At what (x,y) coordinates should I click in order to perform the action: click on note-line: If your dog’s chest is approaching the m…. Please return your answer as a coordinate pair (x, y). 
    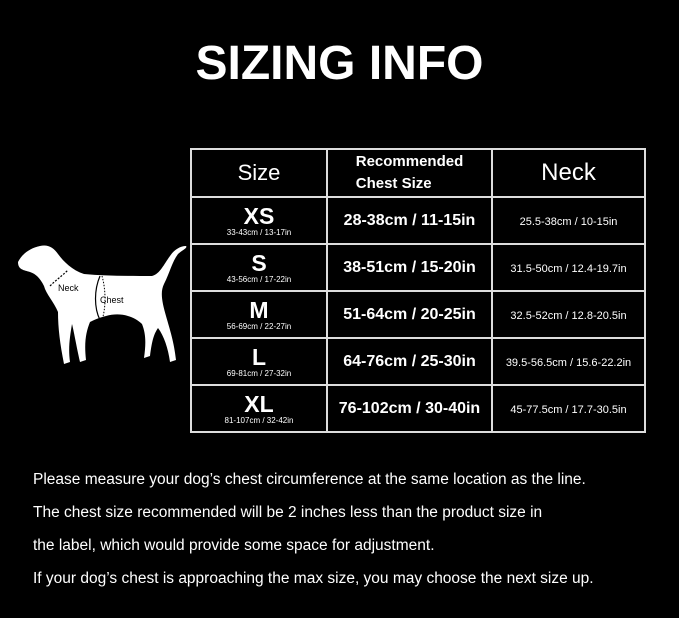
    Looking at the image, I should click on (313, 578).